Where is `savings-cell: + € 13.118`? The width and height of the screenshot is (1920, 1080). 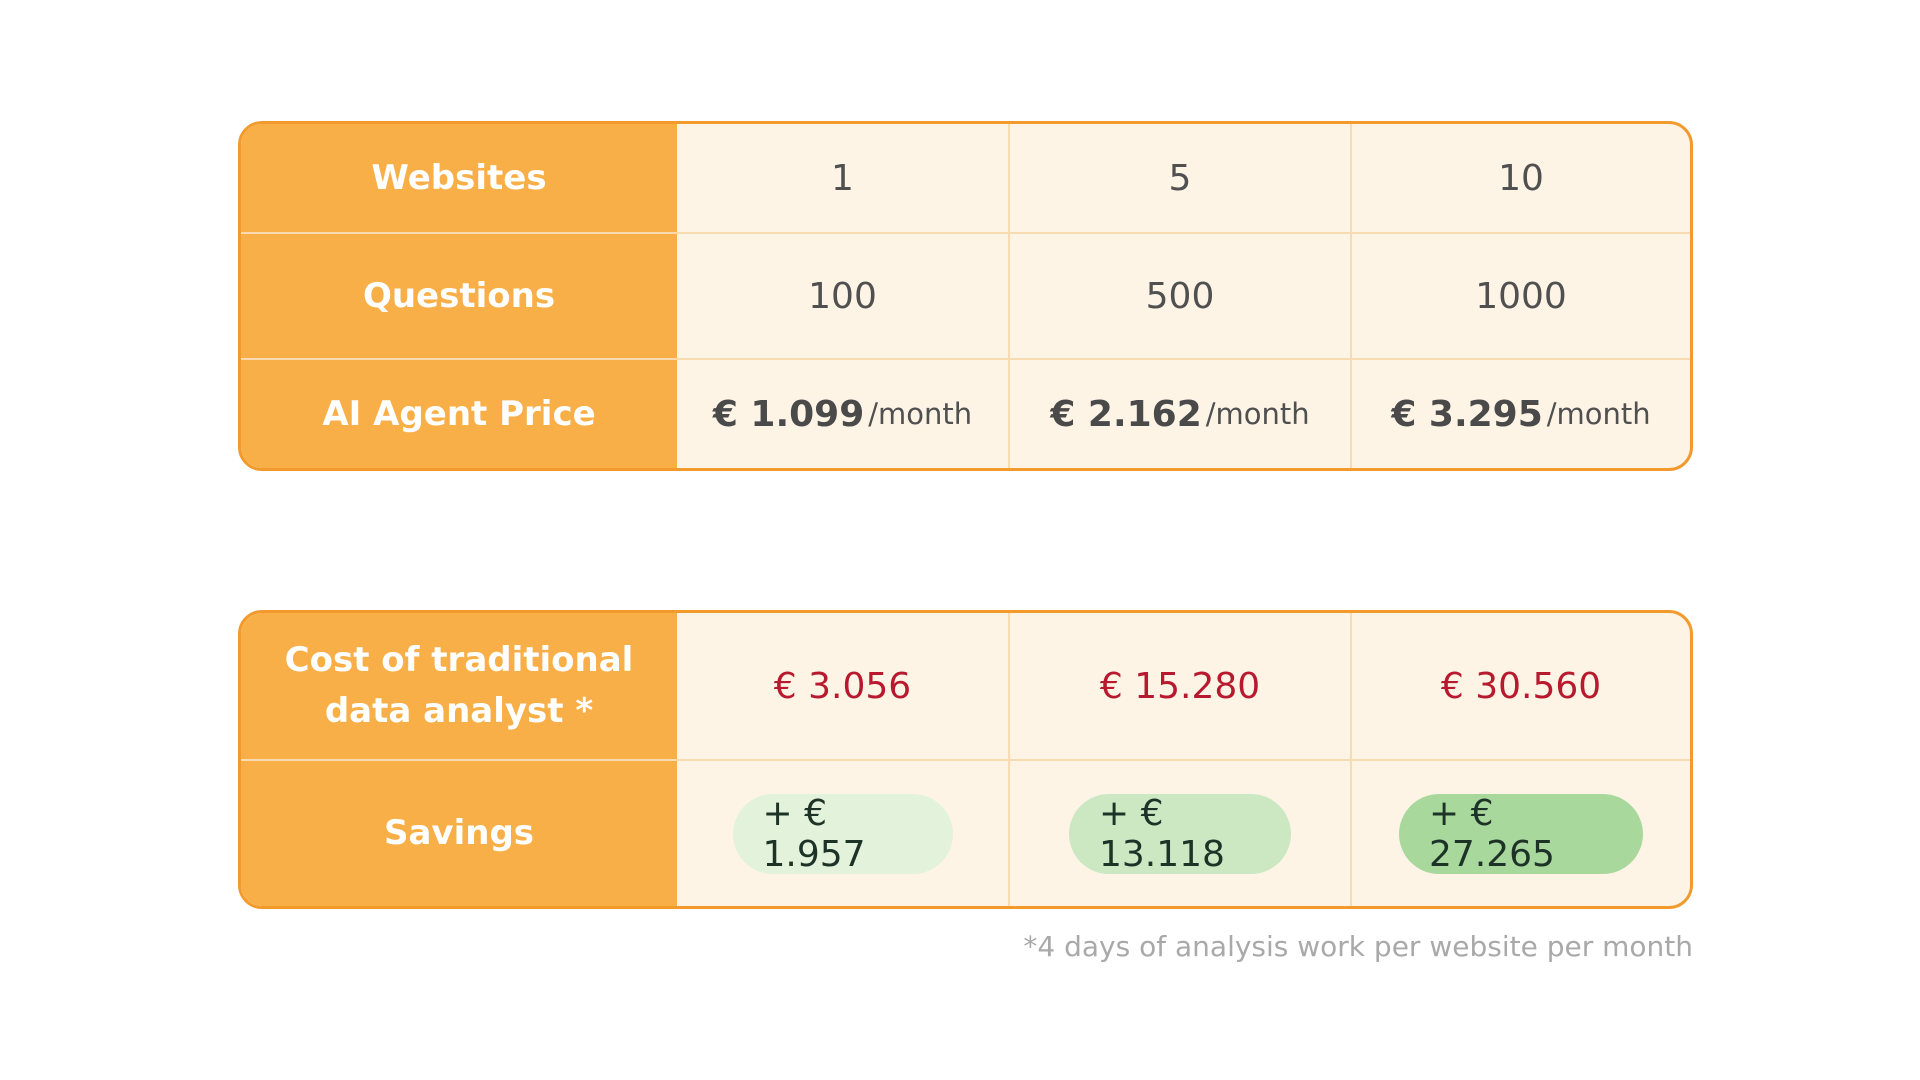
savings-cell: + € 13.118 is located at coordinates (1179, 833).